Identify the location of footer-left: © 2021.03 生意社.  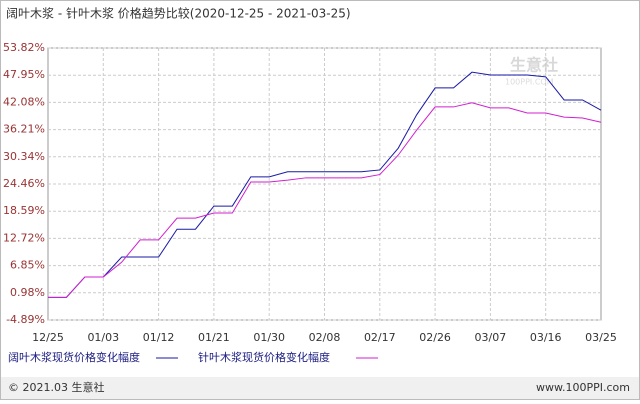
(56, 387).